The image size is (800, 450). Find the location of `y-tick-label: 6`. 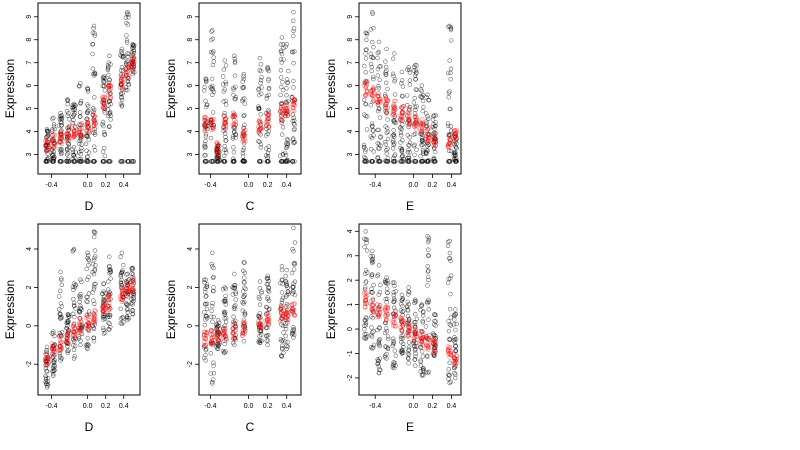

y-tick-label: 6 is located at coordinates (190, 86).